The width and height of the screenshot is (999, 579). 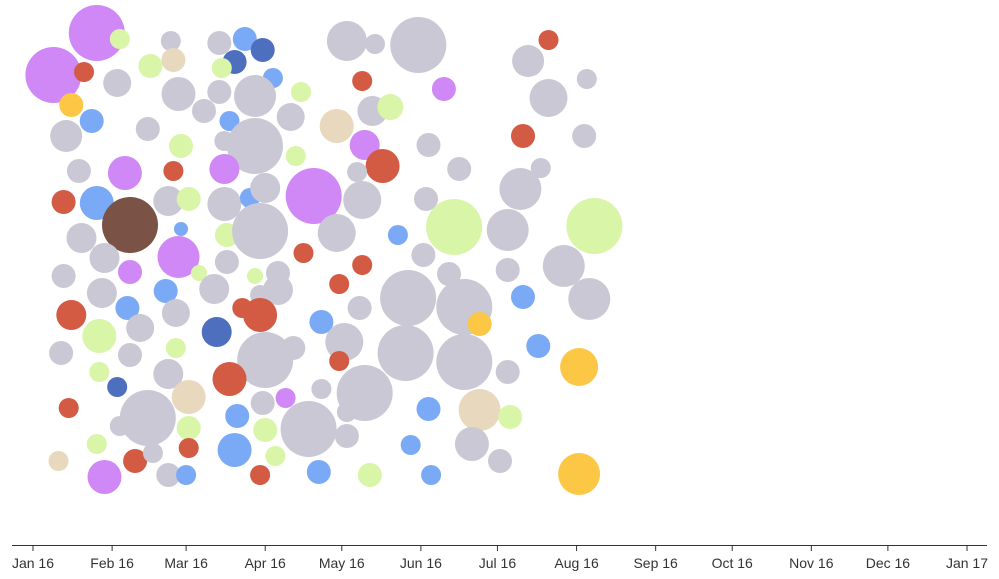 What do you see at coordinates (498, 563) in the screenshot?
I see `x-tick-label: Jul 16` at bounding box center [498, 563].